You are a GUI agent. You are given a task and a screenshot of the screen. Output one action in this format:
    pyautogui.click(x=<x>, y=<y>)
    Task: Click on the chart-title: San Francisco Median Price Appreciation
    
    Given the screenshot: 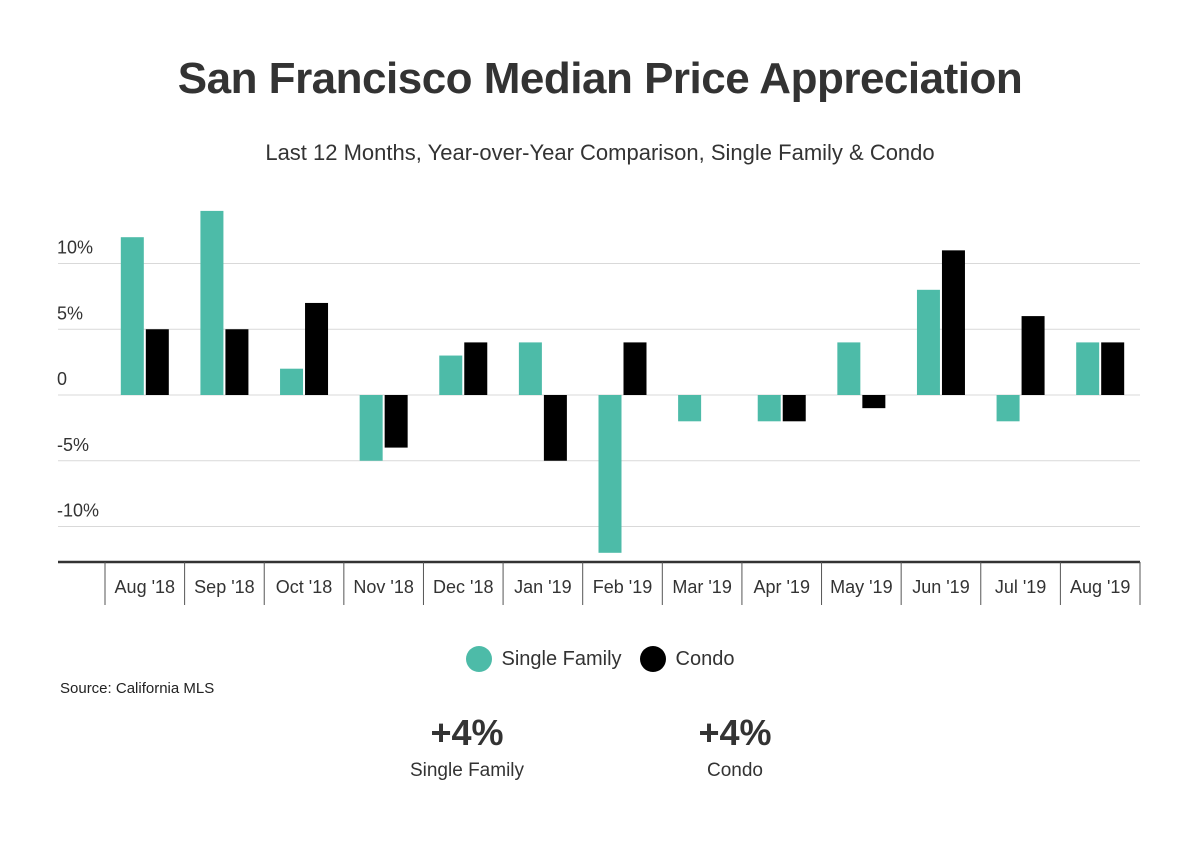 What is the action you would take?
    pyautogui.click(x=600, y=78)
    